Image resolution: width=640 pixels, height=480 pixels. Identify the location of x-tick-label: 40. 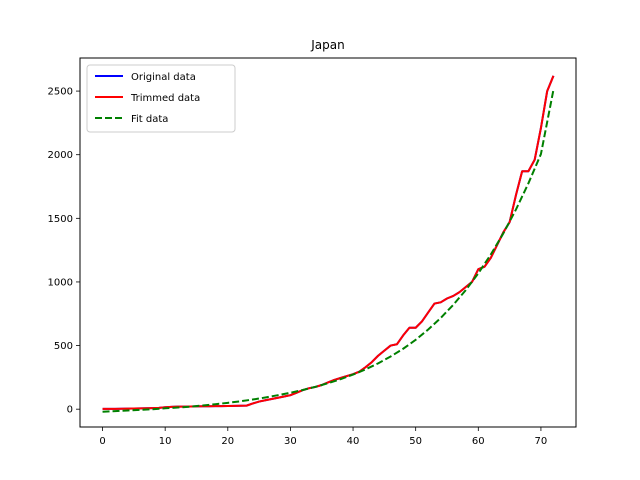
(353, 441).